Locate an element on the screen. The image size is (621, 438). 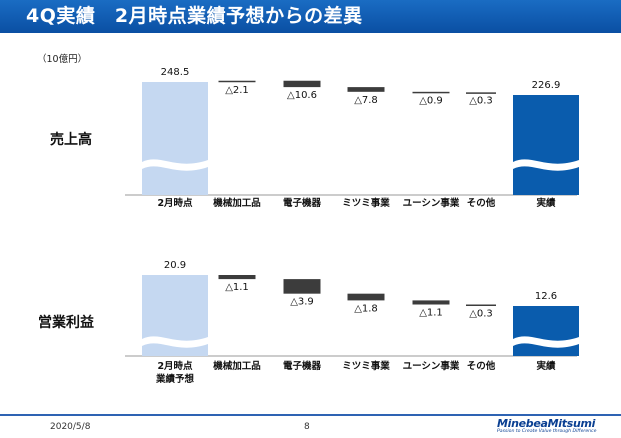
page-number: 8 is located at coordinates (307, 427).